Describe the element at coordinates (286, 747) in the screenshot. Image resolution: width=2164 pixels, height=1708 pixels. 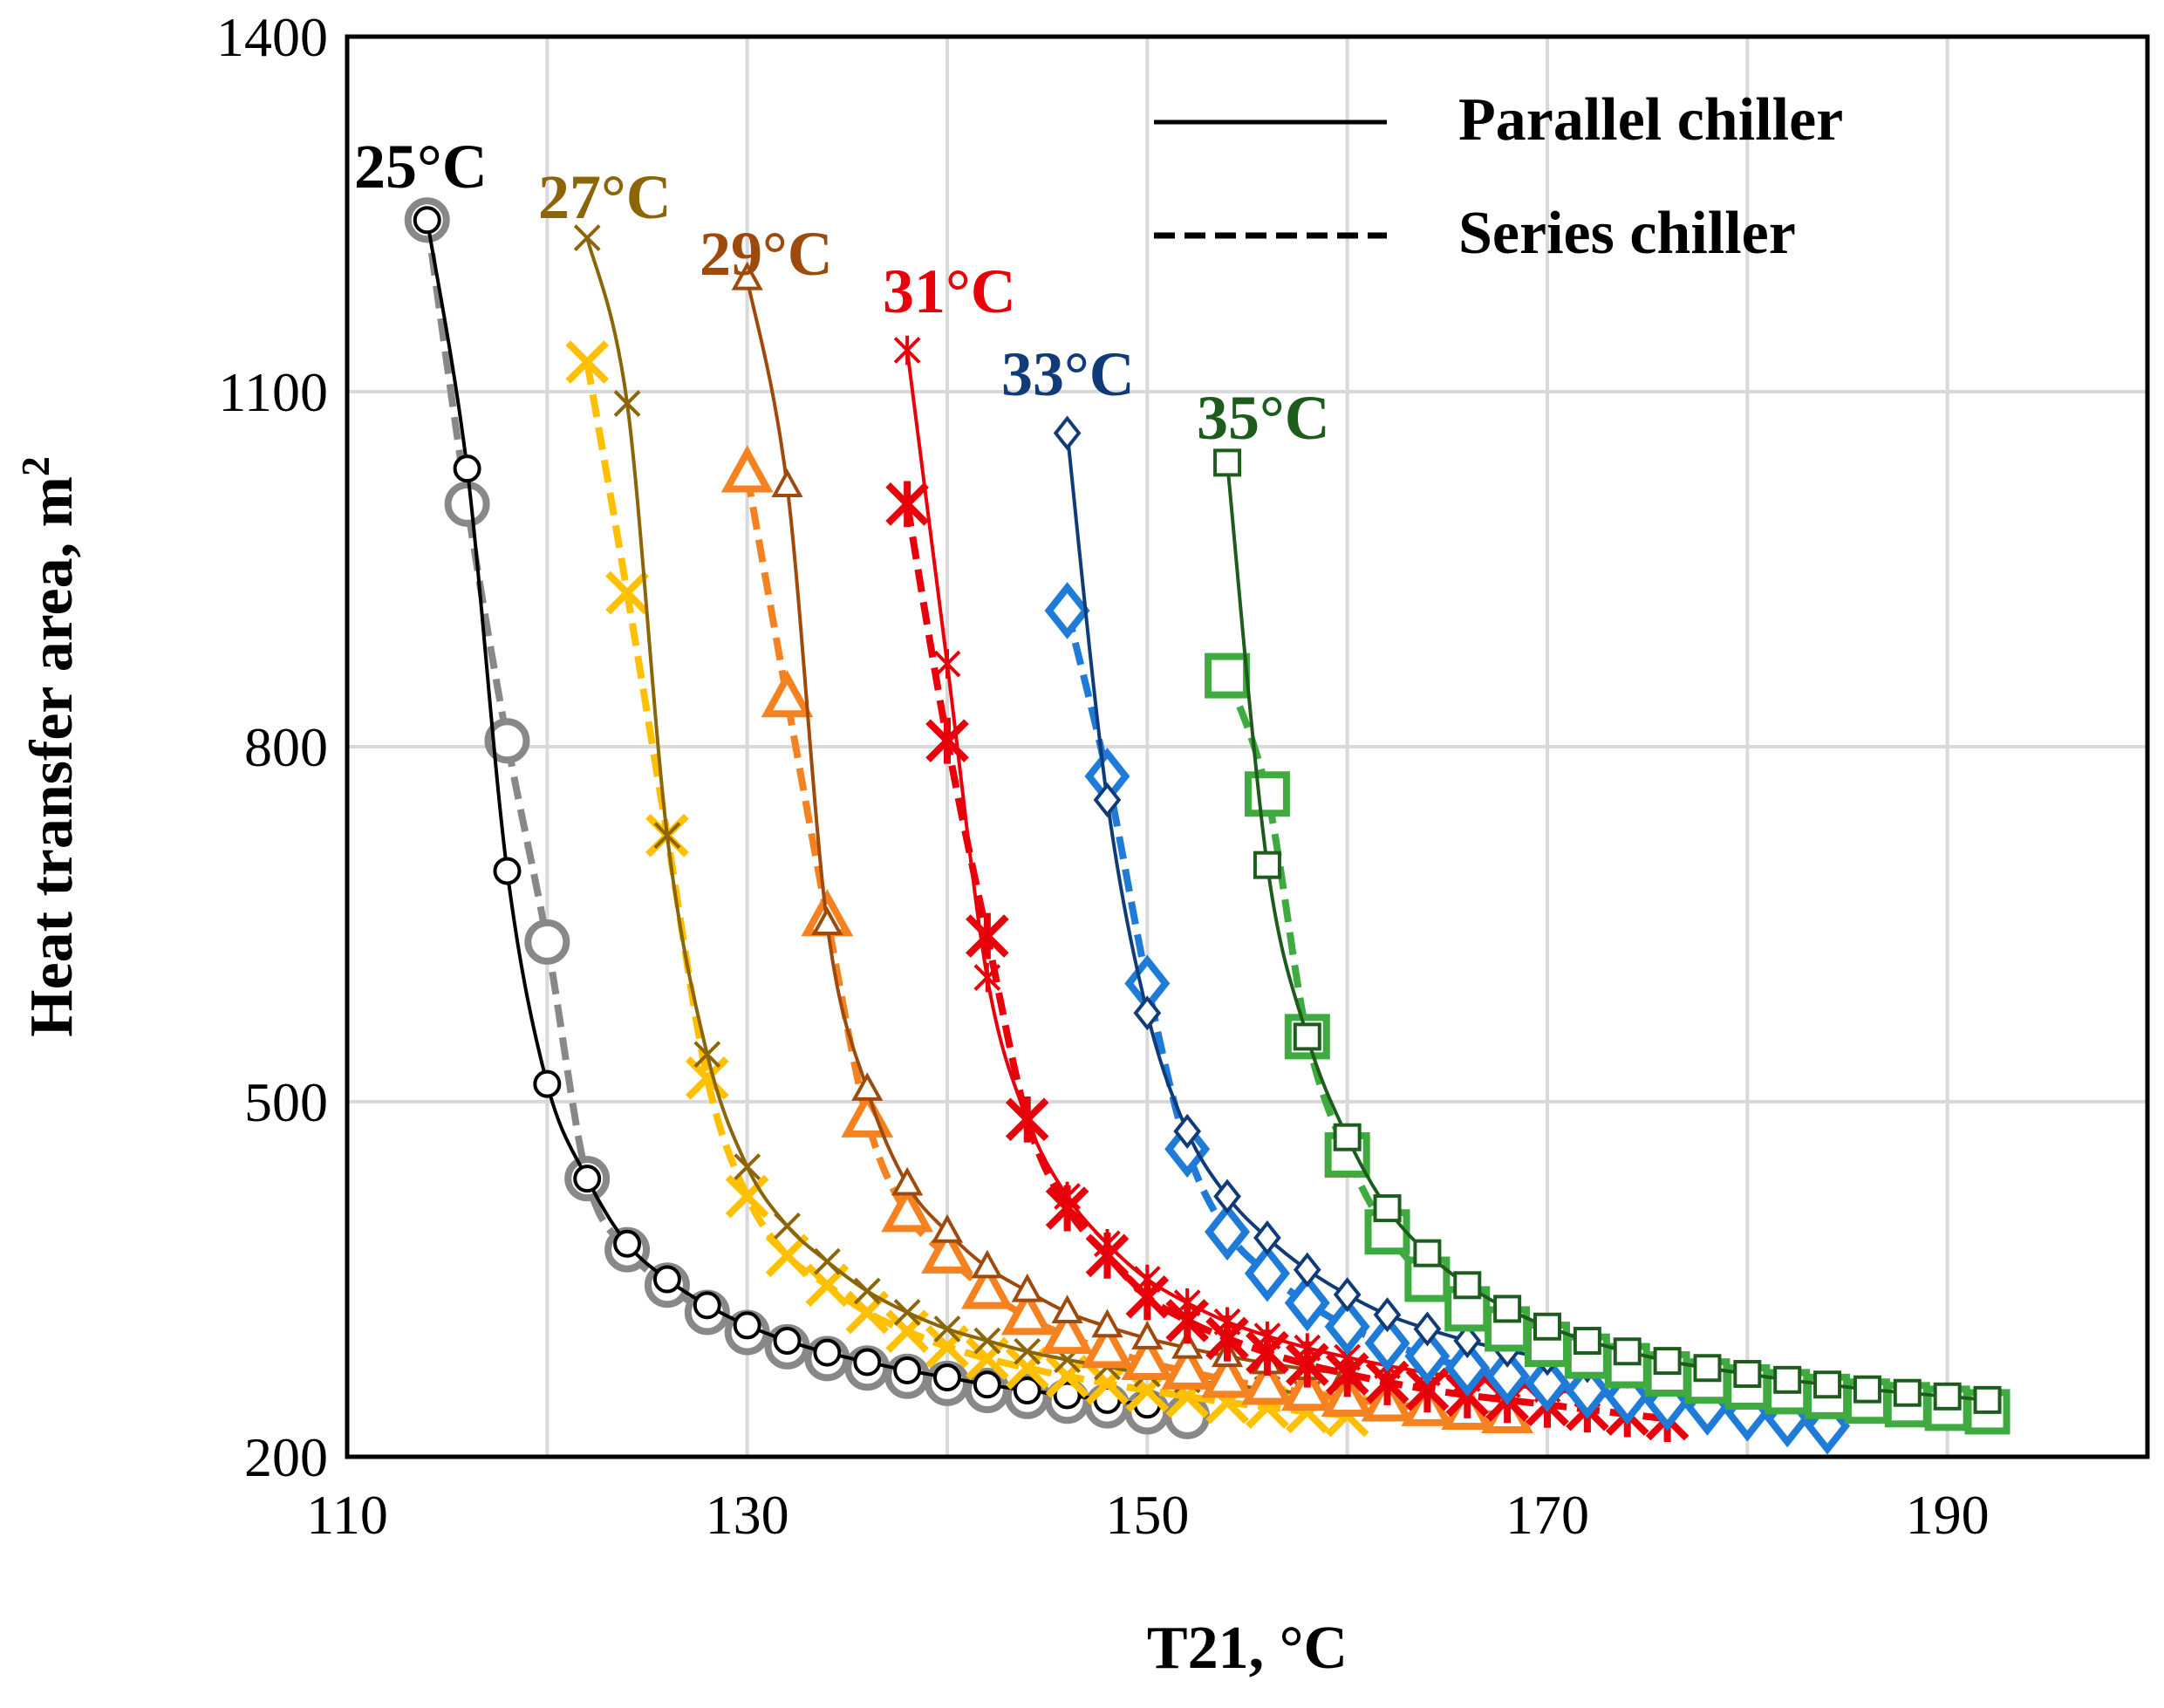
I see `y-tick-label: 800` at that location.